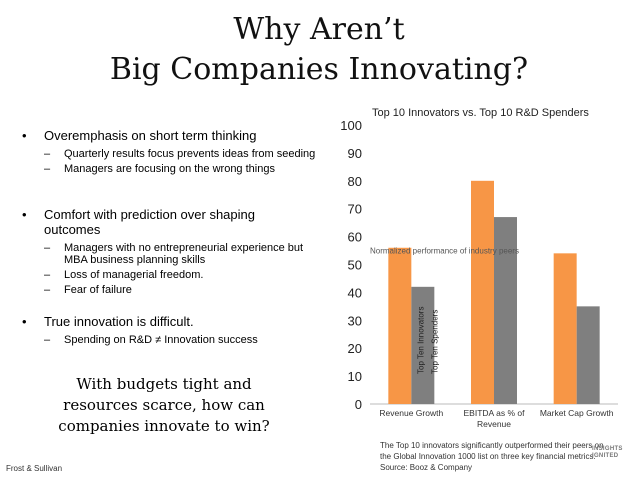  Describe the element at coordinates (607, 449) in the screenshot. I see `logo-line-1: INSIGHTS` at that location.